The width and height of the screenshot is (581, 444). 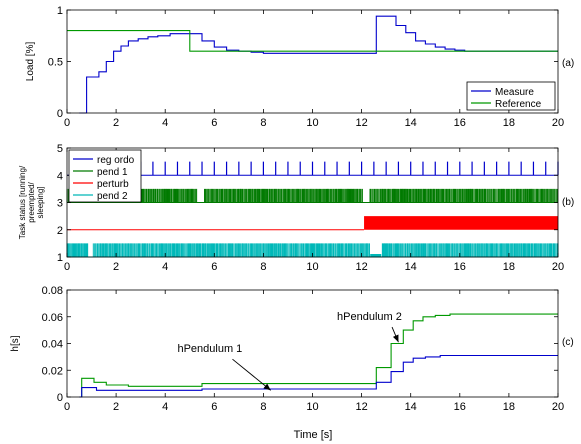 What do you see at coordinates (568, 202) in the screenshot?
I see `panel-label: (b)` at bounding box center [568, 202].